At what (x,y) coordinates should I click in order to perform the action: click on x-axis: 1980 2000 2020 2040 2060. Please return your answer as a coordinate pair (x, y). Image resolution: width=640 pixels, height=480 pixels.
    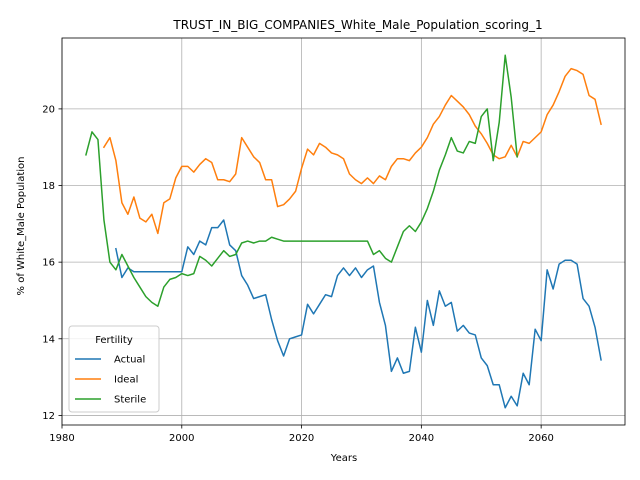
    Looking at the image, I should click on (301, 434).